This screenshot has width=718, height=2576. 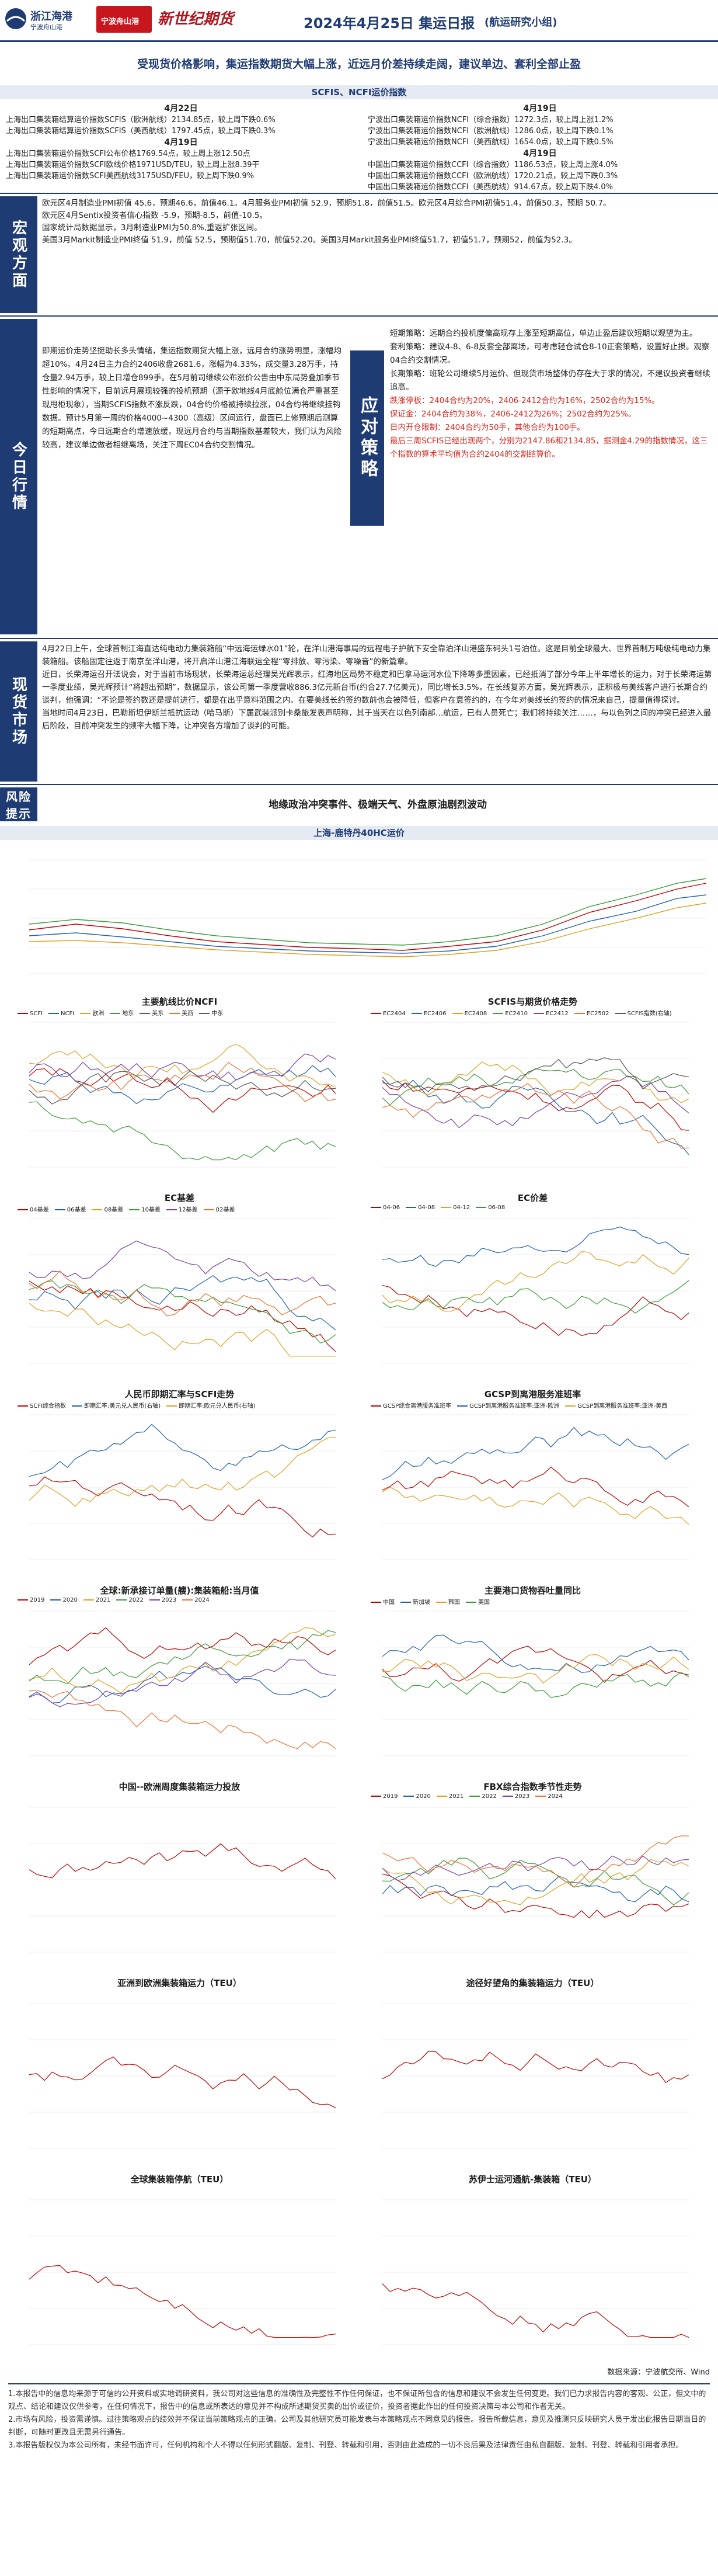 I want to click on chart-c10: FBX综合指数季节性走势 2019 2020 2021 2022 2023 2024, so click(x=532, y=1874).